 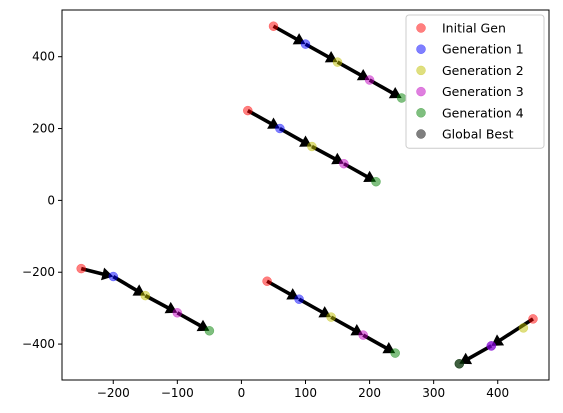 I want to click on x-tick-label: 100, so click(x=305, y=393).